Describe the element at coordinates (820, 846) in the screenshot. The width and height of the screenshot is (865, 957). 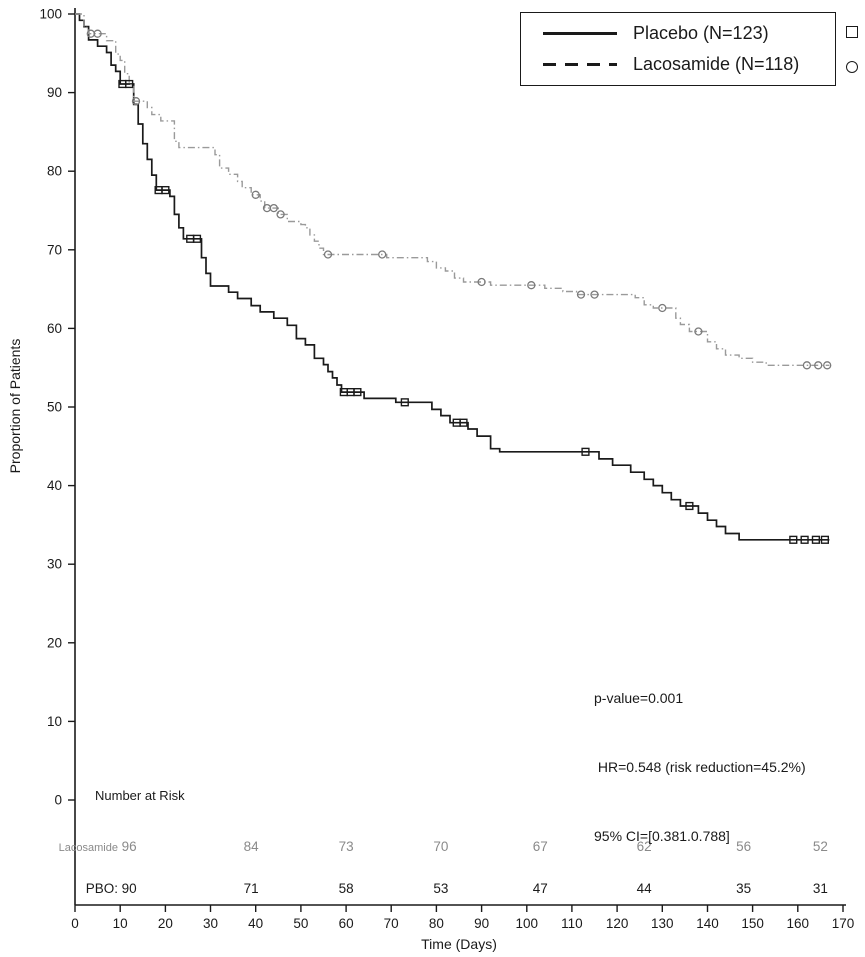
I see `risk-value: 52` at that location.